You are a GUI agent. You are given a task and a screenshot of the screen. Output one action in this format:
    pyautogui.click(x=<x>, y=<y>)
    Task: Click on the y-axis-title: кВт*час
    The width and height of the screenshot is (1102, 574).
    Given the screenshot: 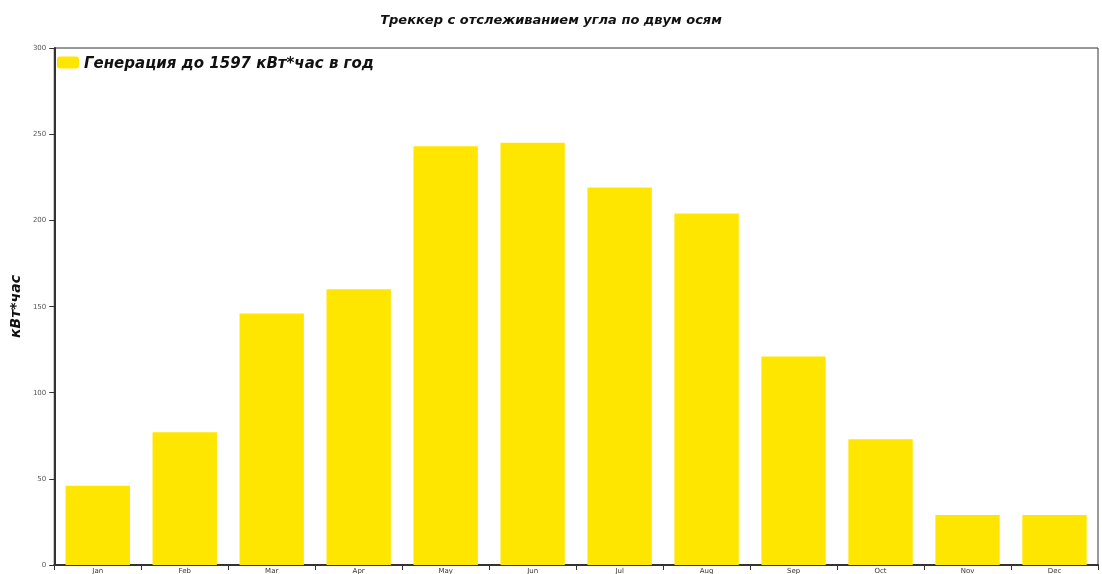 What is the action you would take?
    pyautogui.click(x=15, y=306)
    